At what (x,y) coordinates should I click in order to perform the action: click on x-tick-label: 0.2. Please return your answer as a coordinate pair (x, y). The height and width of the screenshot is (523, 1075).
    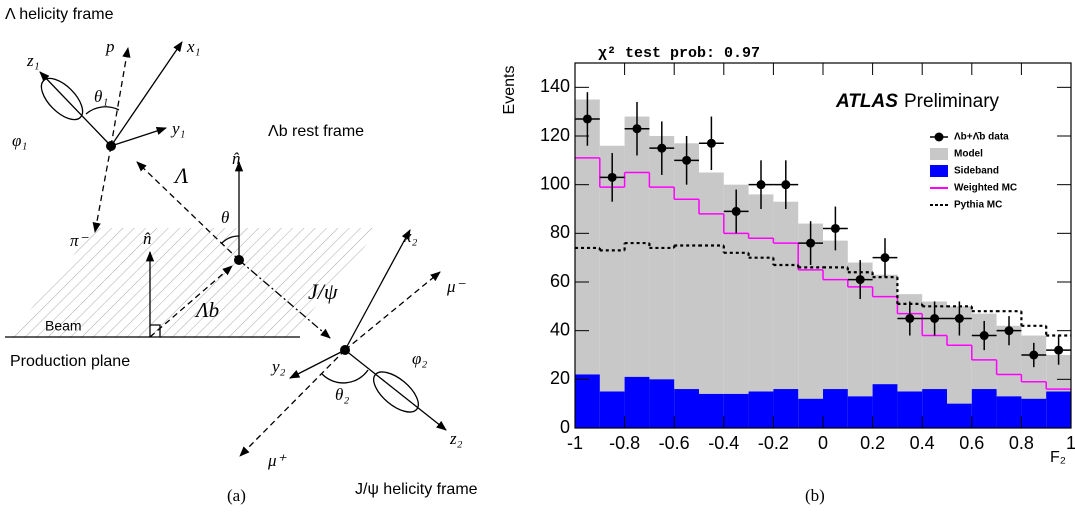
    Looking at the image, I should click on (872, 443).